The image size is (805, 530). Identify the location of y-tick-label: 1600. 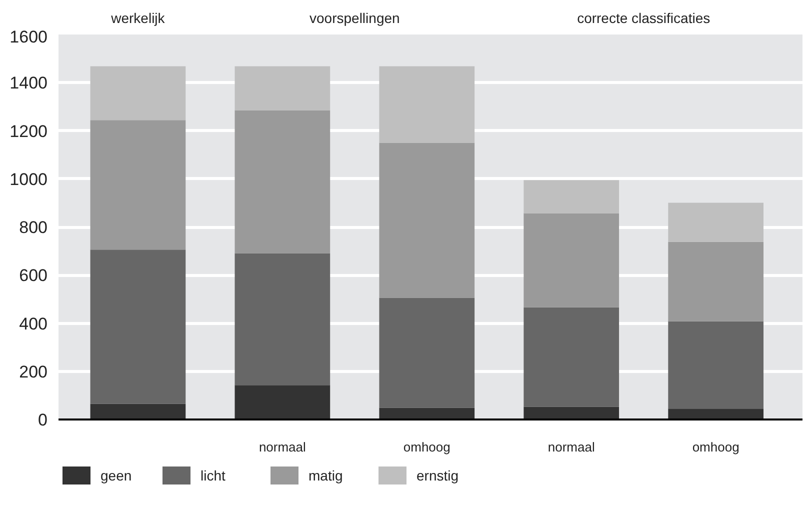
(29, 37).